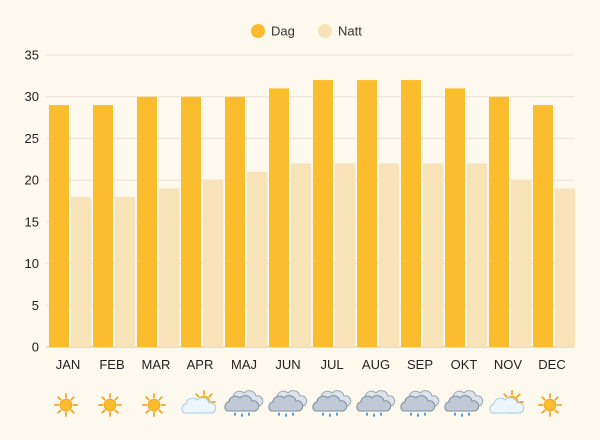 The width and height of the screenshot is (600, 440). I want to click on y-tick-label: 20, so click(32, 180).